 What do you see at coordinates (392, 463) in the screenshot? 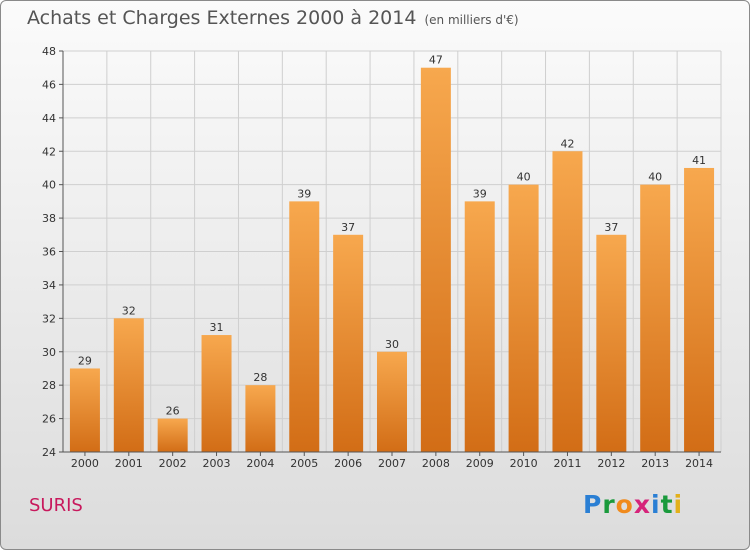
I see `x-tick-label: 2007` at bounding box center [392, 463].